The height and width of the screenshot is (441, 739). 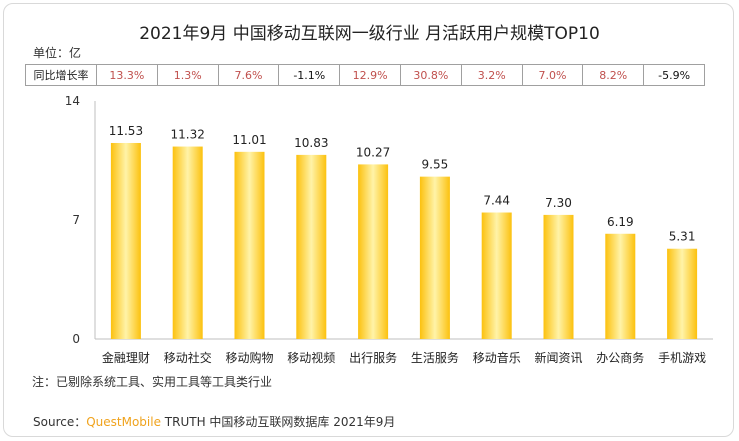 What do you see at coordinates (57, 53) in the screenshot?
I see `unit-label: 单位：亿` at bounding box center [57, 53].